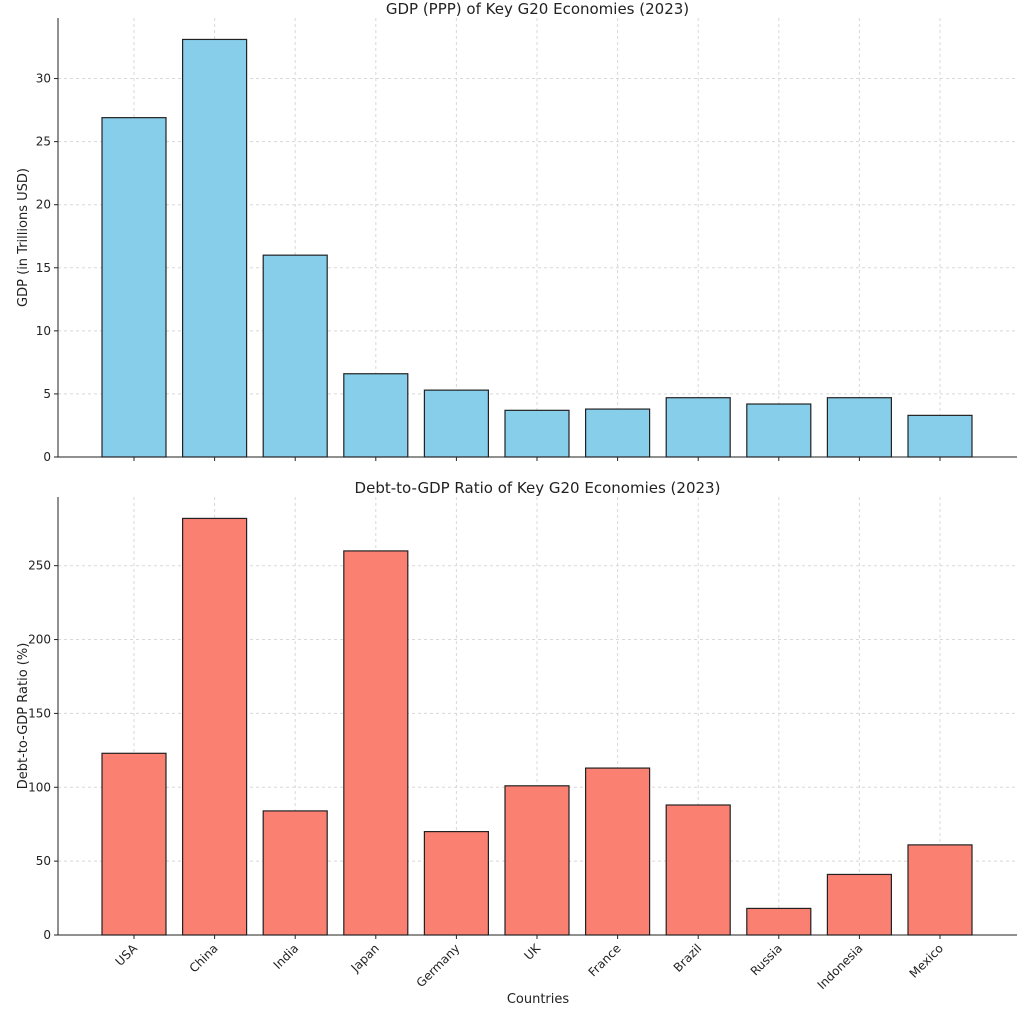  I want to click on y-tick-label: 150, so click(39, 713).